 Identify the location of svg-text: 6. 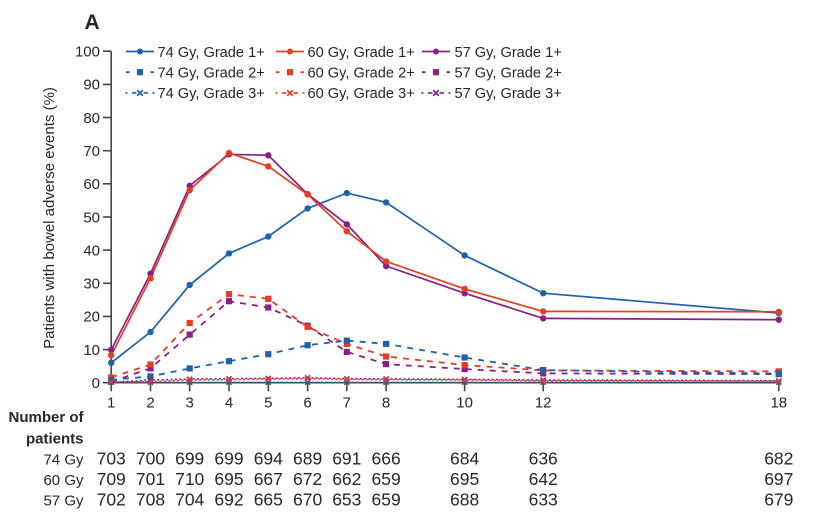
(307, 403).